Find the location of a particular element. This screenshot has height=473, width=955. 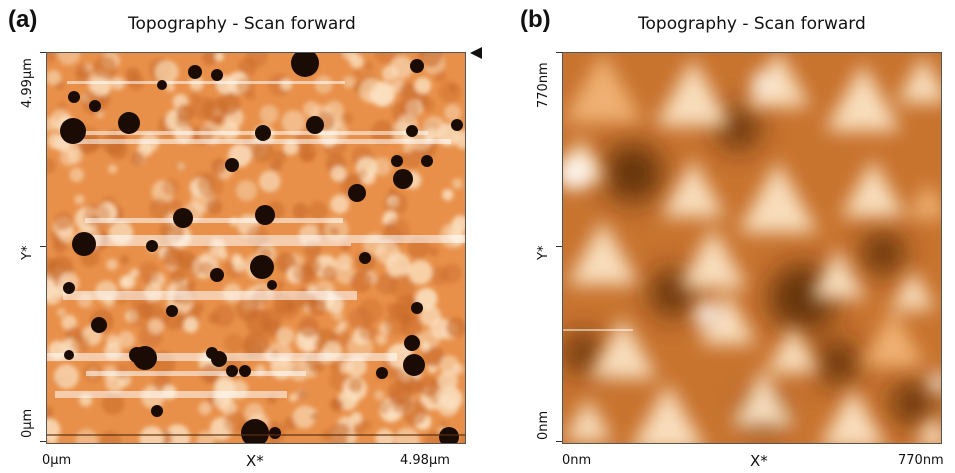

x-max-label: 770nm is located at coordinates (921, 460).